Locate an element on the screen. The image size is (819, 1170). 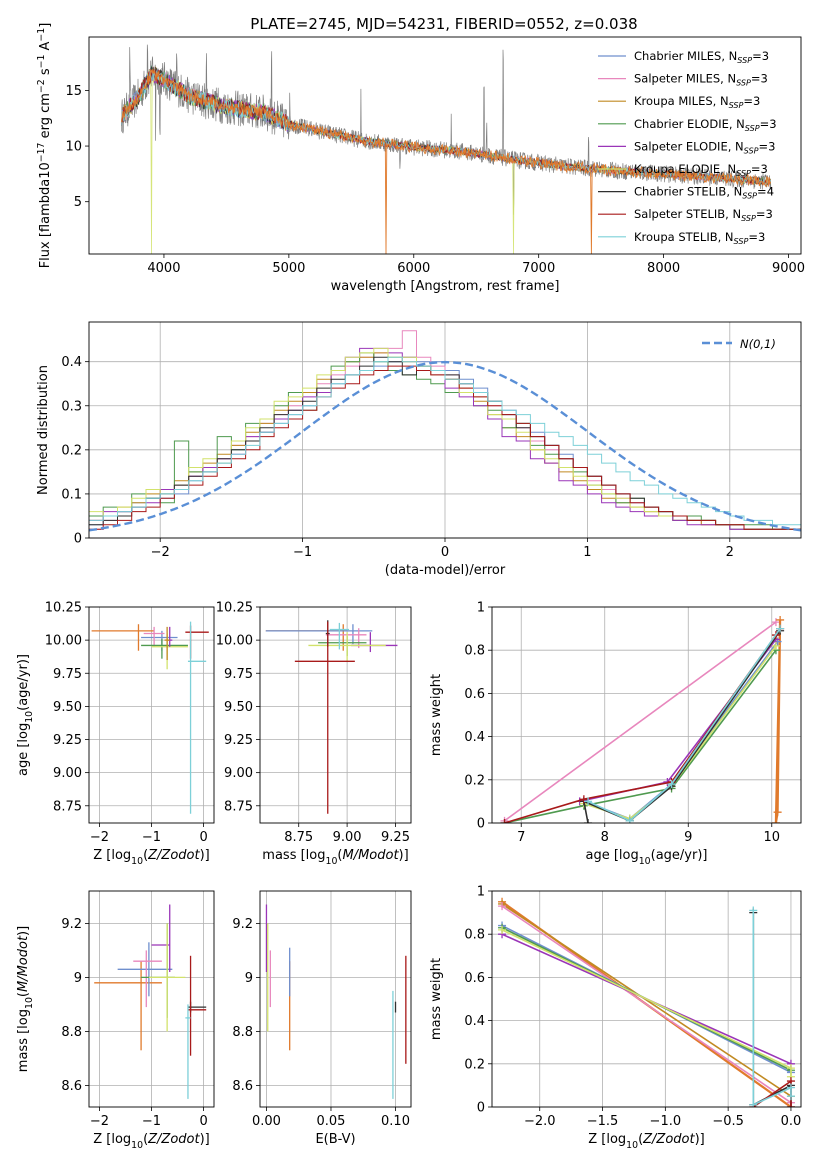
y-tick-label: 0.1 is located at coordinates (71, 494).